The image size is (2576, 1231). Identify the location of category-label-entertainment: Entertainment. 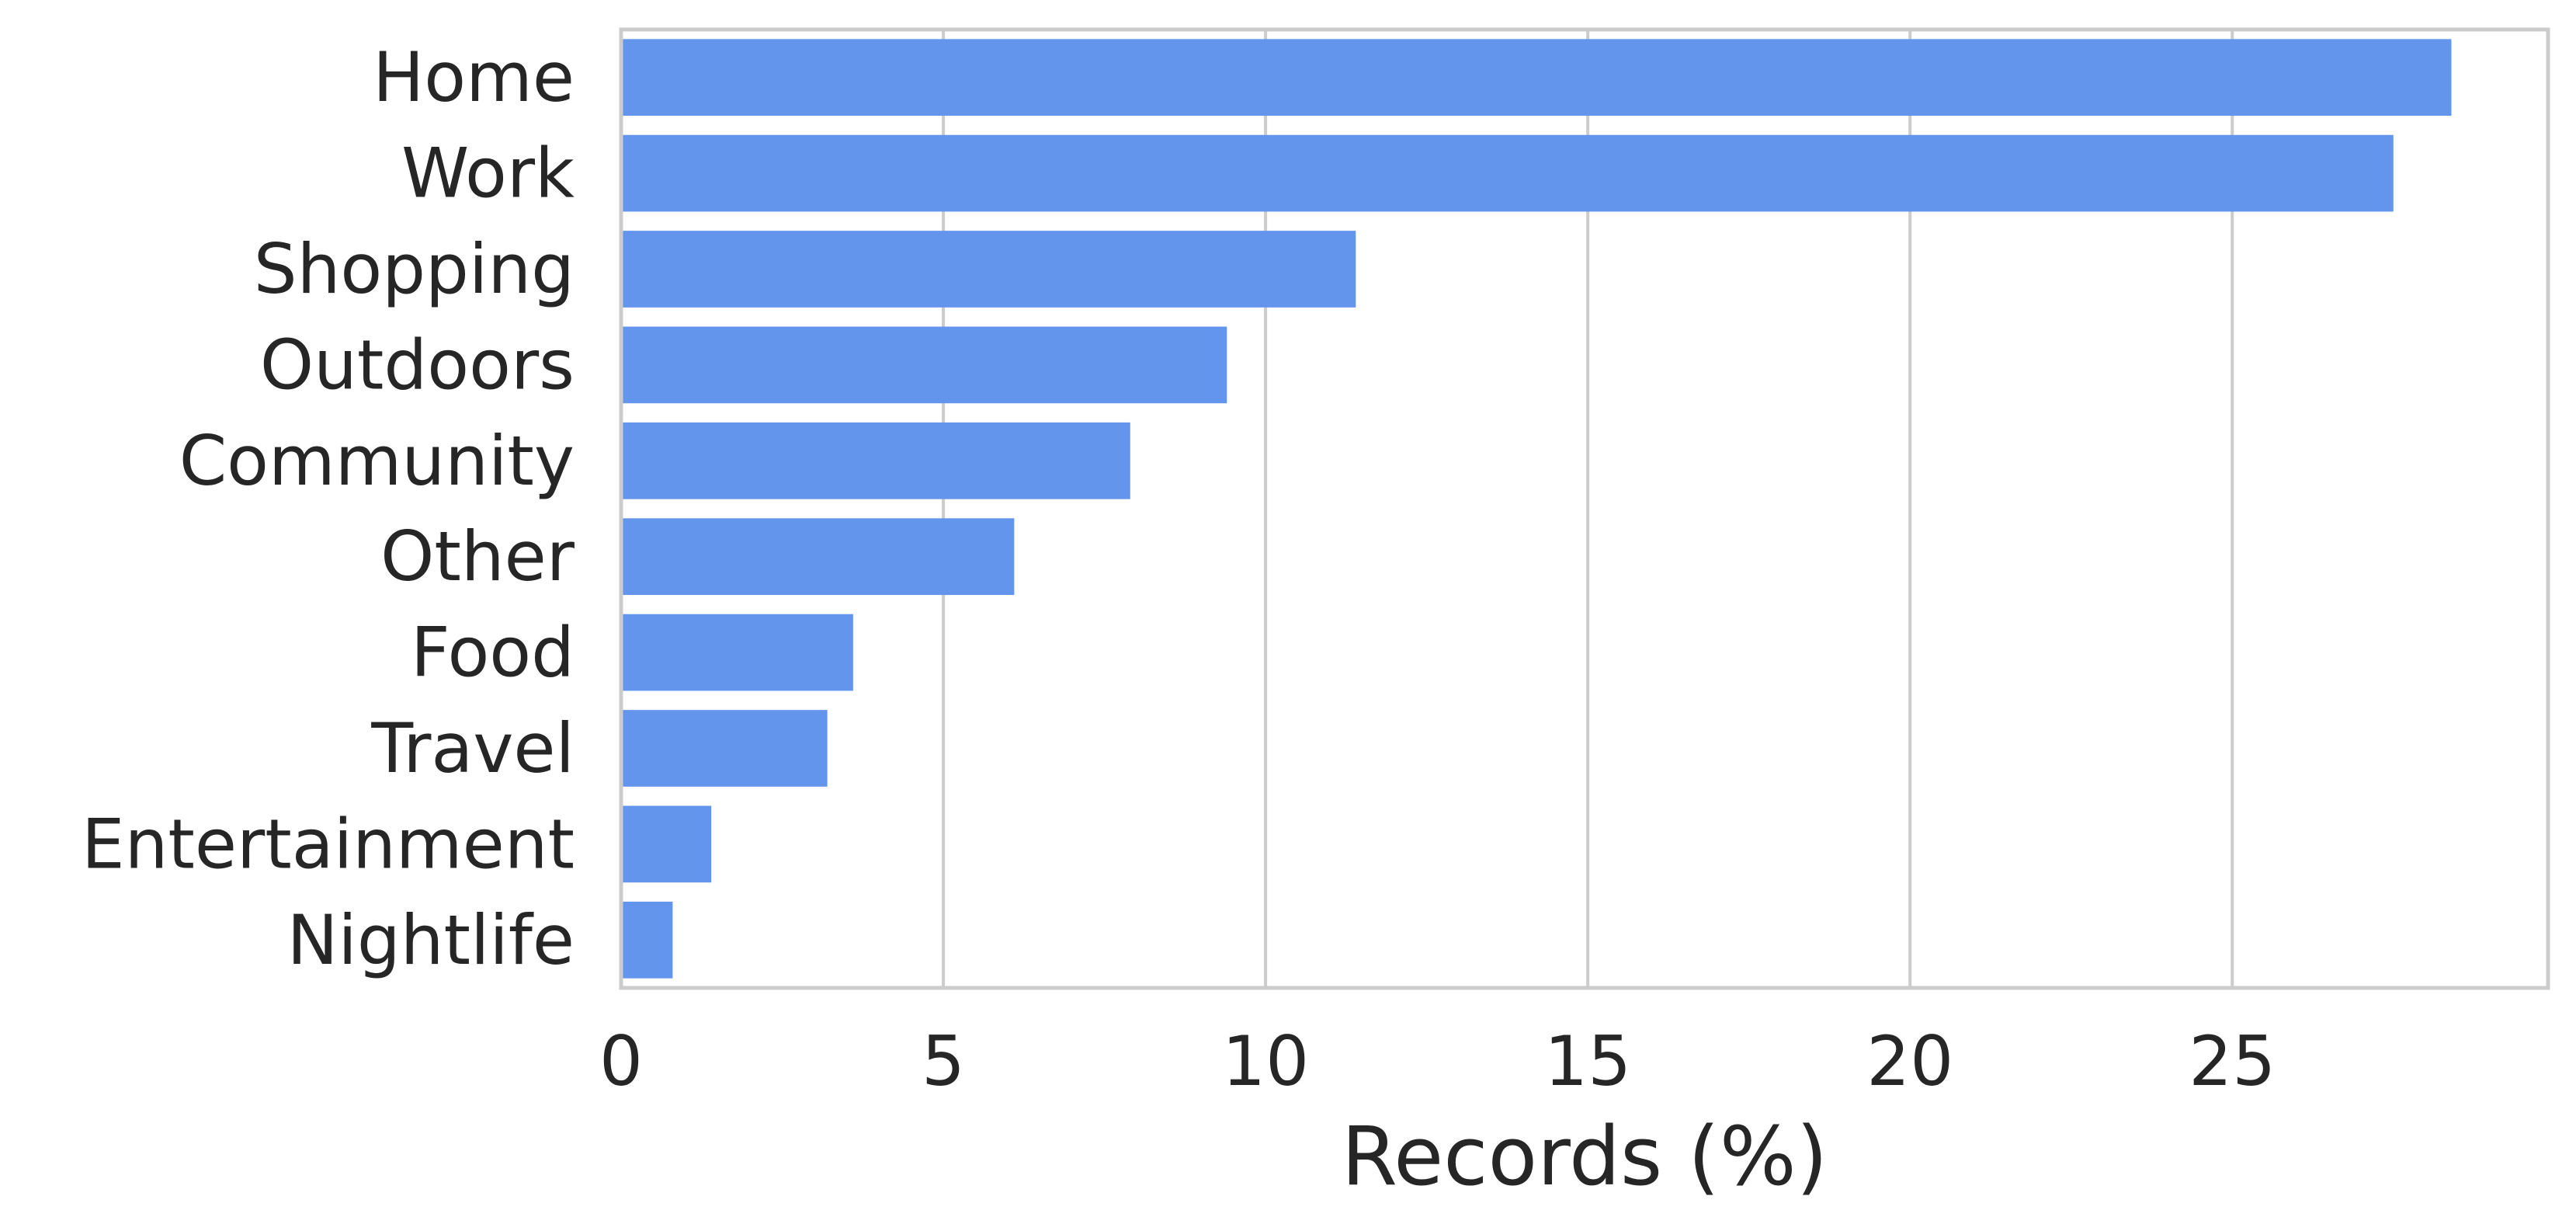
(328, 844).